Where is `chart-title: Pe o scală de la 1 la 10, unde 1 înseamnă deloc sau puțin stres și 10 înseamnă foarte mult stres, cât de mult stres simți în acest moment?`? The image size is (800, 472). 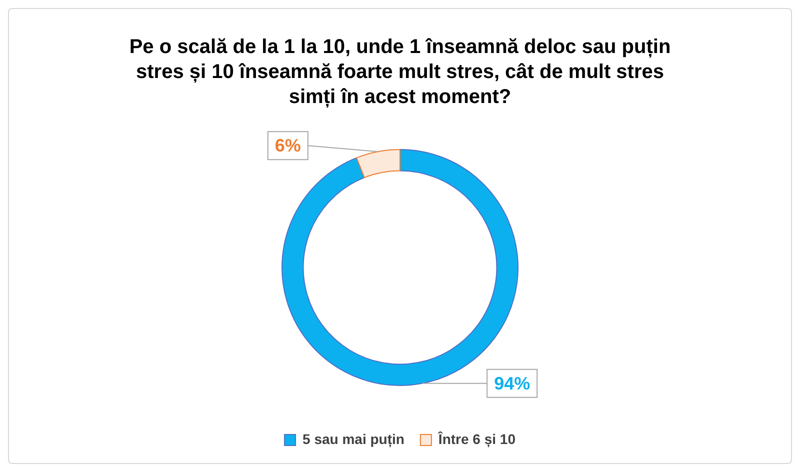 chart-title: Pe o scală de la 1 la 10, unde 1 înseamnă deloc sau puțin stres și 10 înseamnă foarte mult stres, cât de mult stres simți în acest moment? is located at coordinates (400, 72).